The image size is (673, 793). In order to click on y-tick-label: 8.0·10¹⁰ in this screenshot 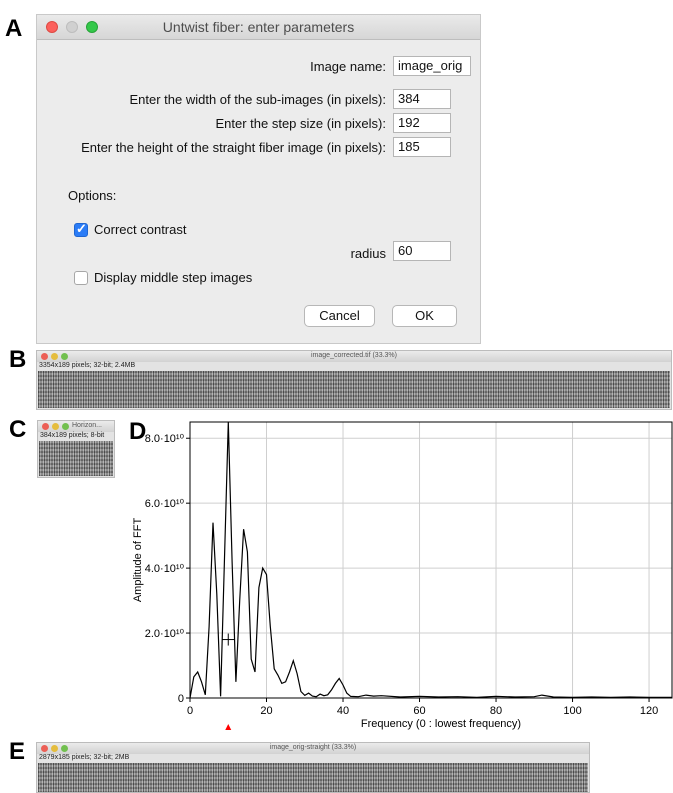, I will do `click(165, 439)`.